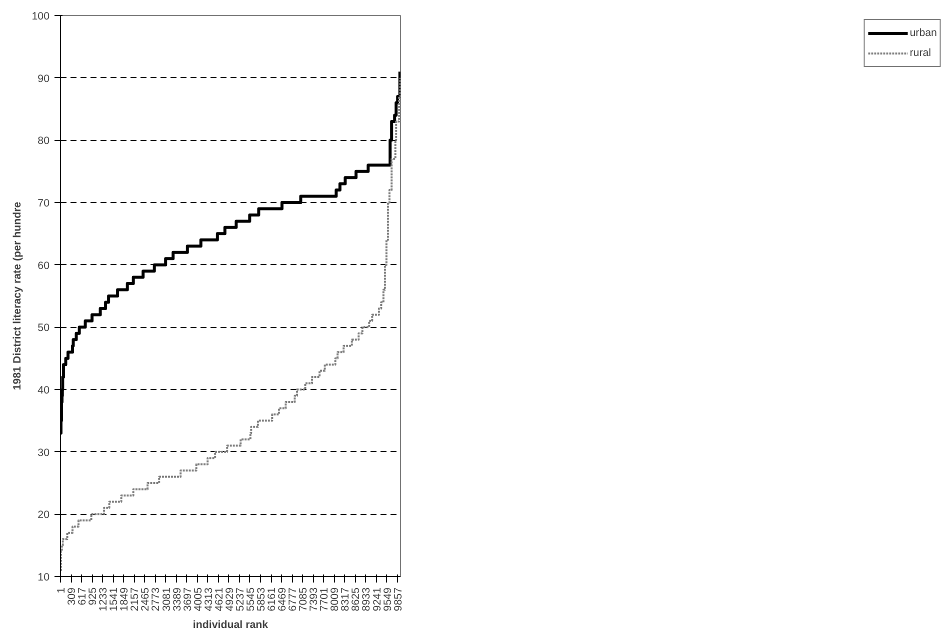 Image resolution: width=951 pixels, height=640 pixels. What do you see at coordinates (44, 452) in the screenshot?
I see `y-tick-label: 30` at bounding box center [44, 452].